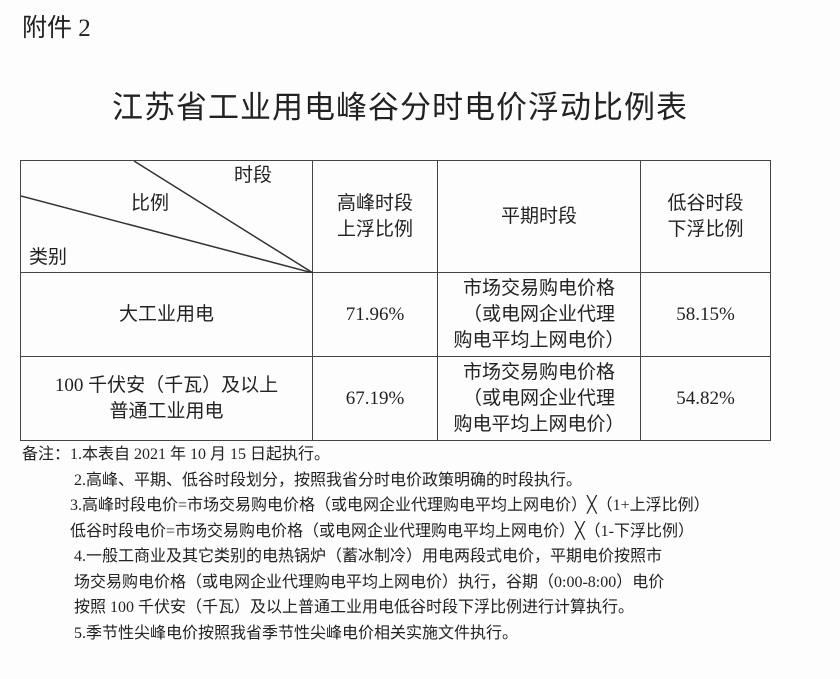  Describe the element at coordinates (56, 28) in the screenshot. I see `attachment-label: 附件 2` at that location.